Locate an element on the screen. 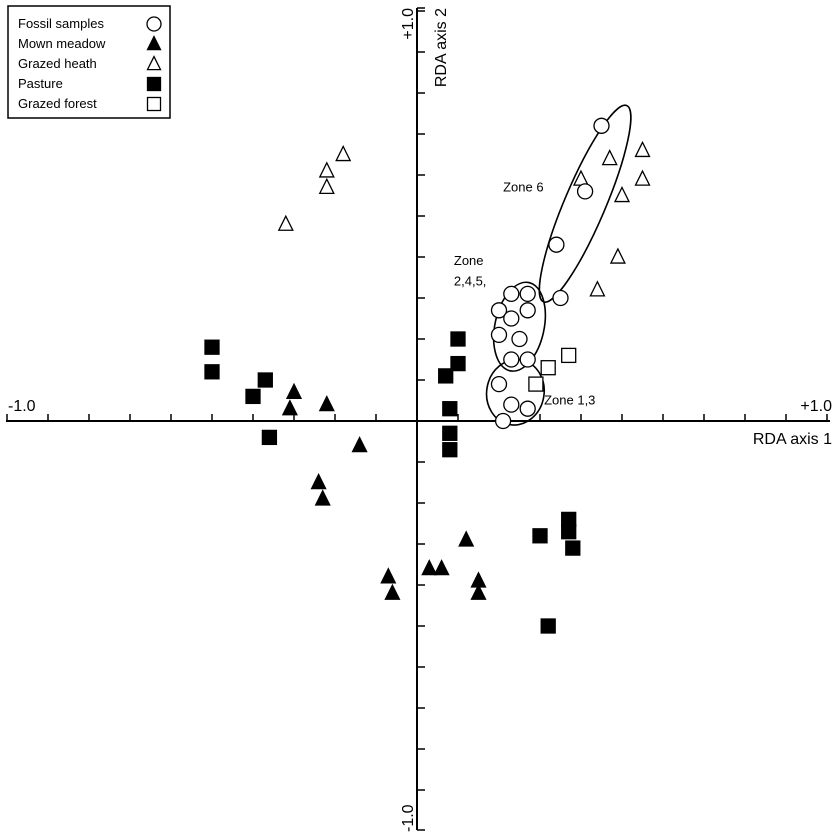 Image resolution: width=834 pixels, height=833 pixels. x-axis-max-label: +1.0 is located at coordinates (816, 406).